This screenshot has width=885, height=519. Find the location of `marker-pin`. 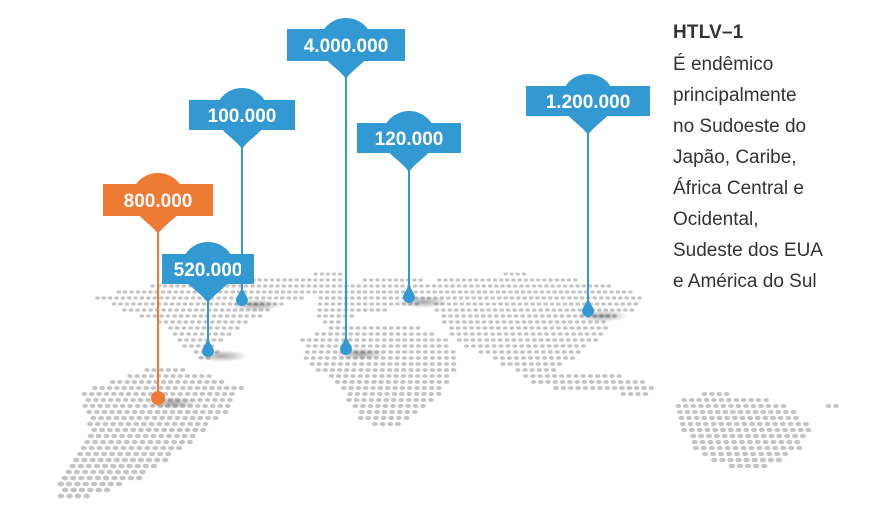

marker-pin is located at coordinates (409, 293).